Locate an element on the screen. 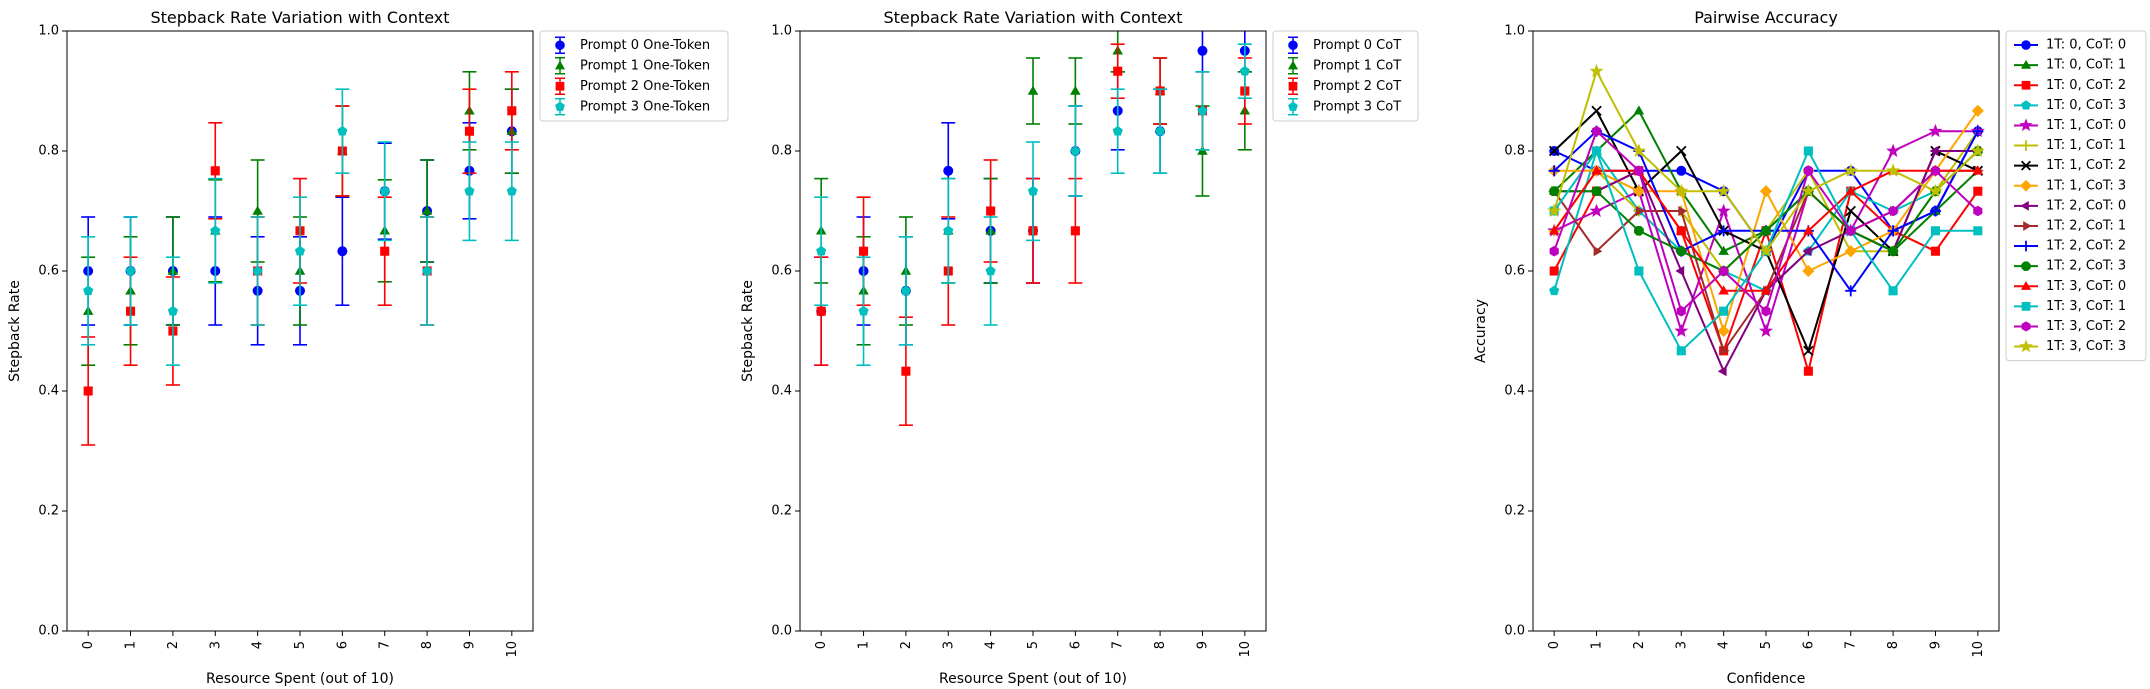 This screenshot has height=689, width=2150. legend-label: Prompt 2 CoT is located at coordinates (1357, 86).